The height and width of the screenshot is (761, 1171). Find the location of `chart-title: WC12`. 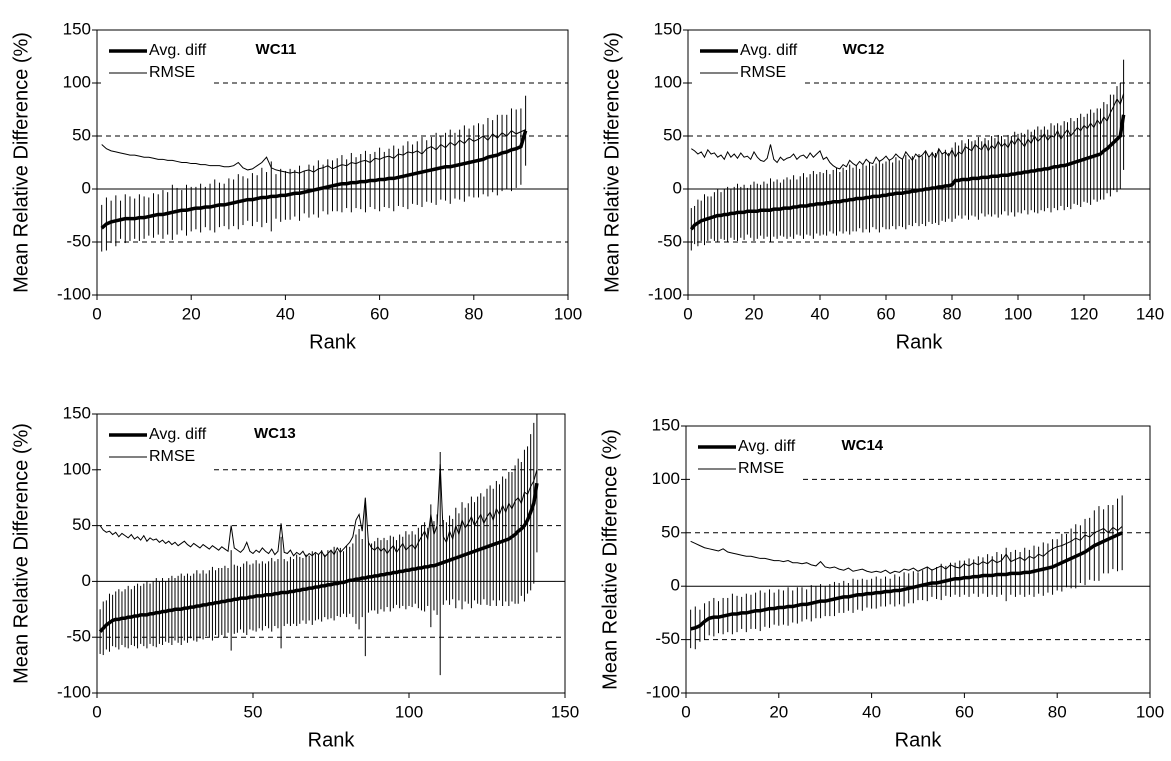

chart-title: WC12 is located at coordinates (864, 49).